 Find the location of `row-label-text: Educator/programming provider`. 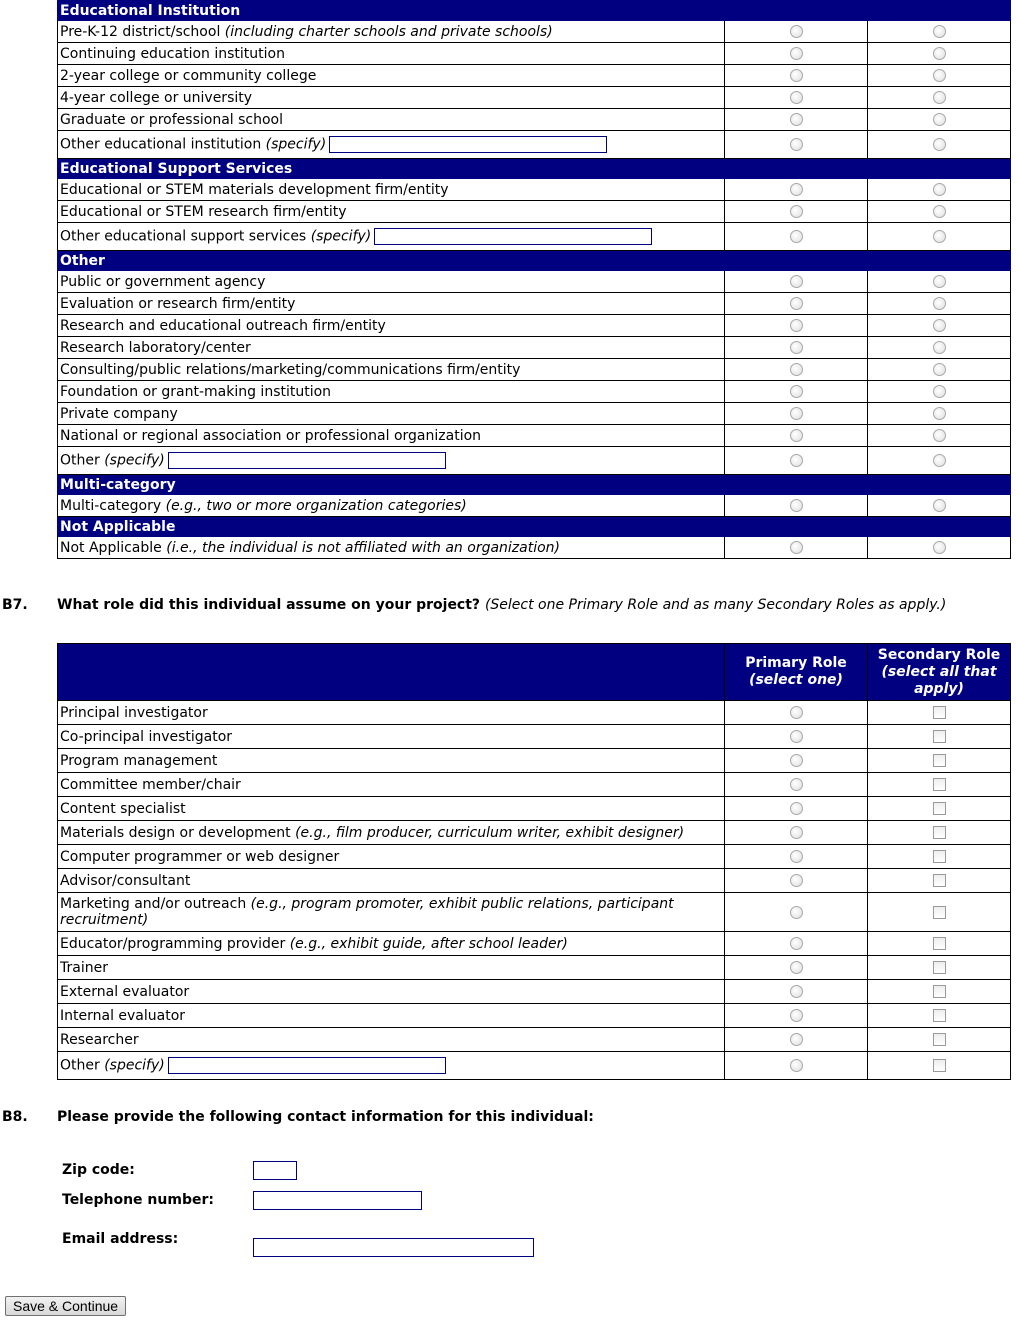

row-label-text: Educator/programming provider is located at coordinates (173, 943).